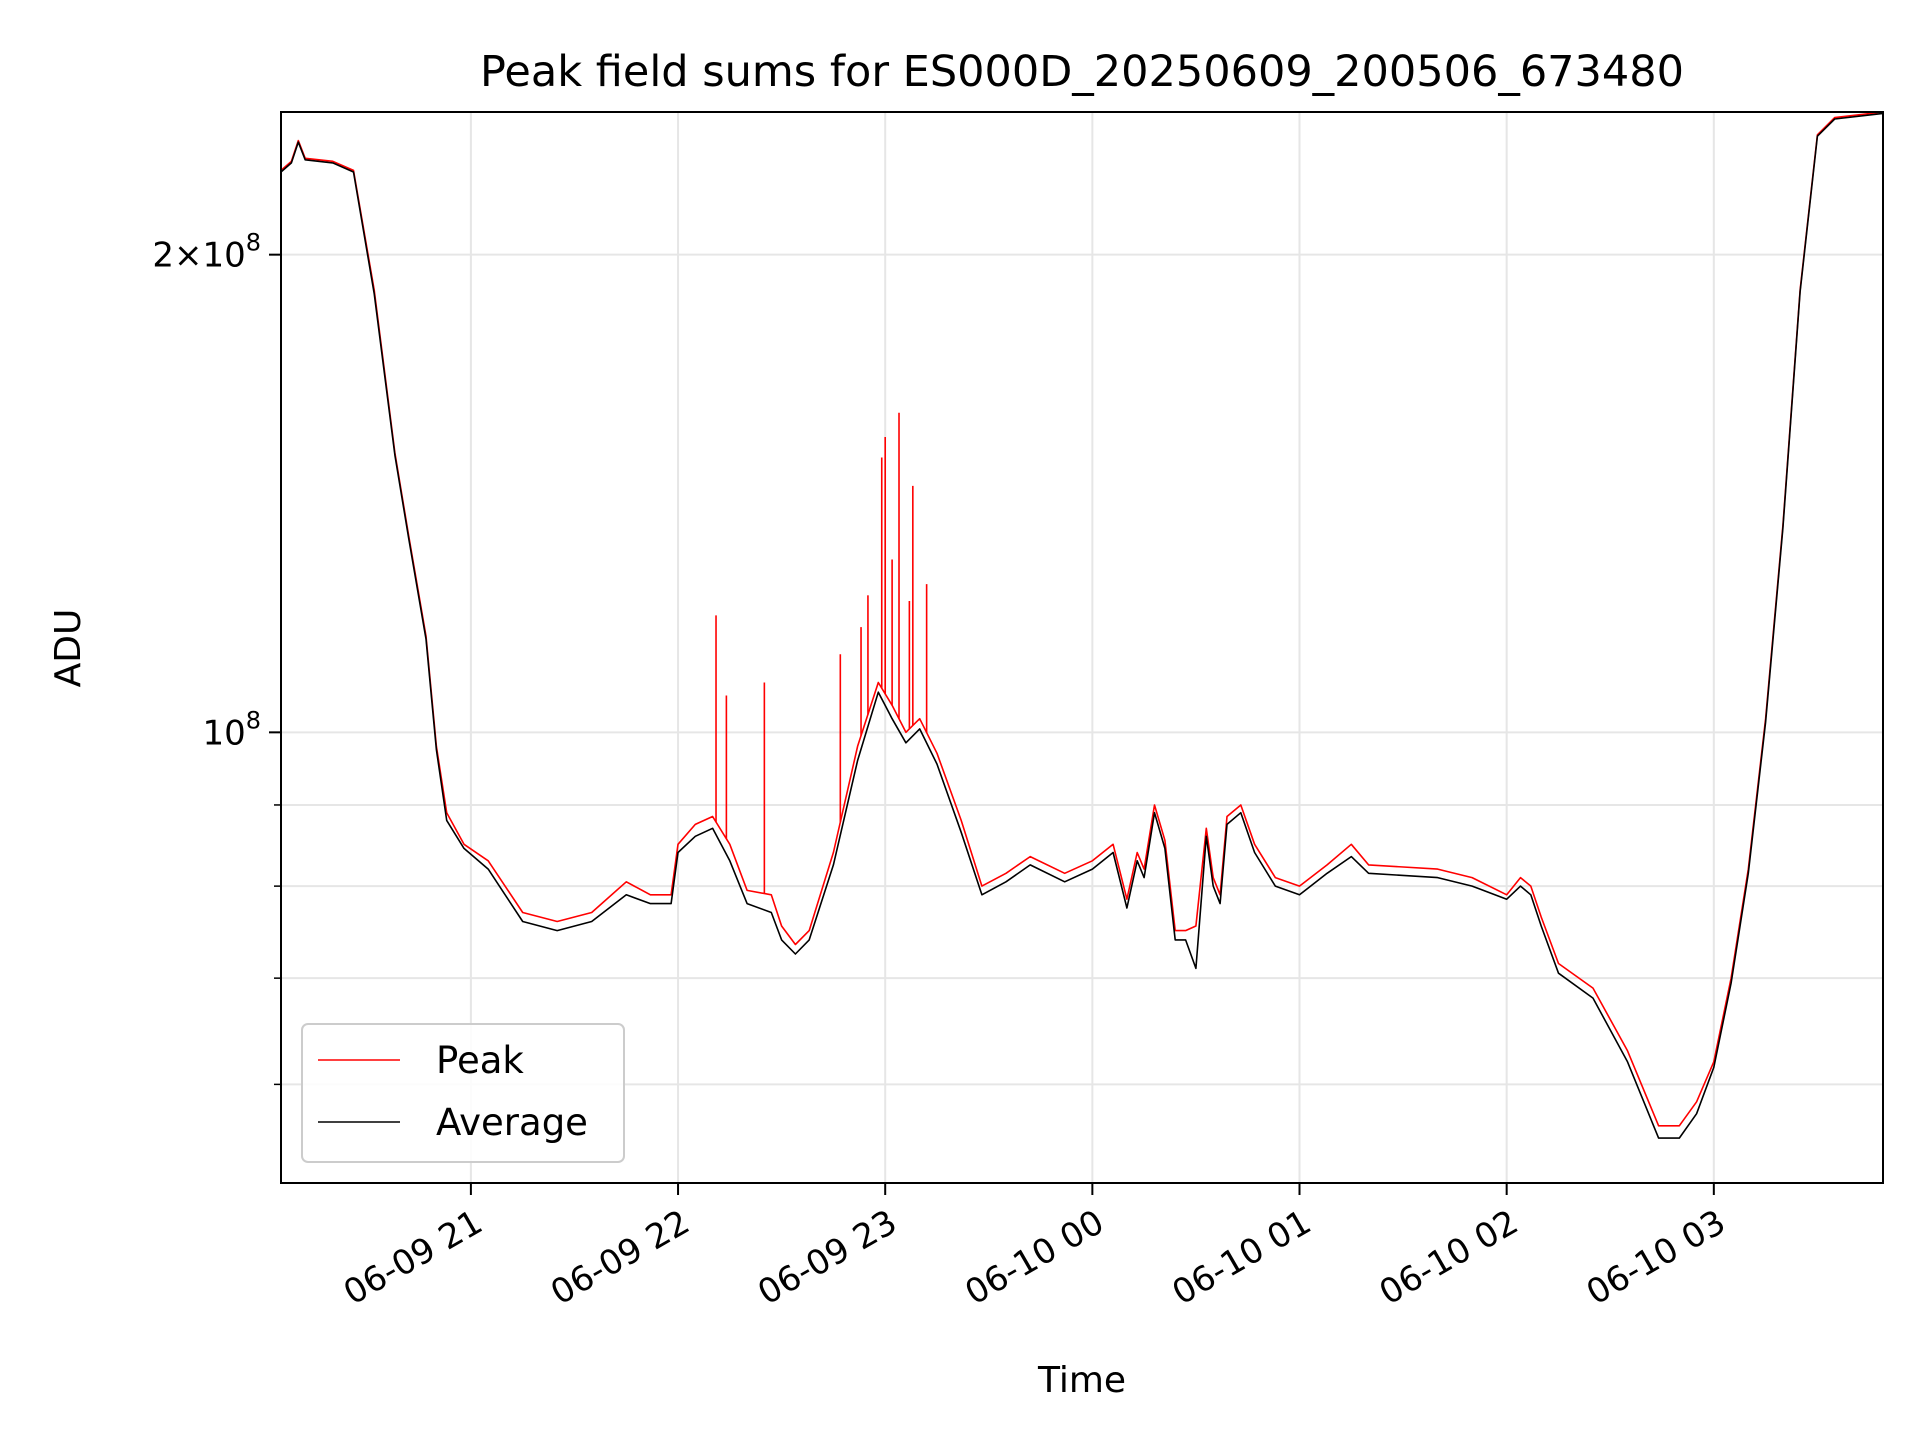  I want to click on legend-label-average: Average, so click(512, 1122).